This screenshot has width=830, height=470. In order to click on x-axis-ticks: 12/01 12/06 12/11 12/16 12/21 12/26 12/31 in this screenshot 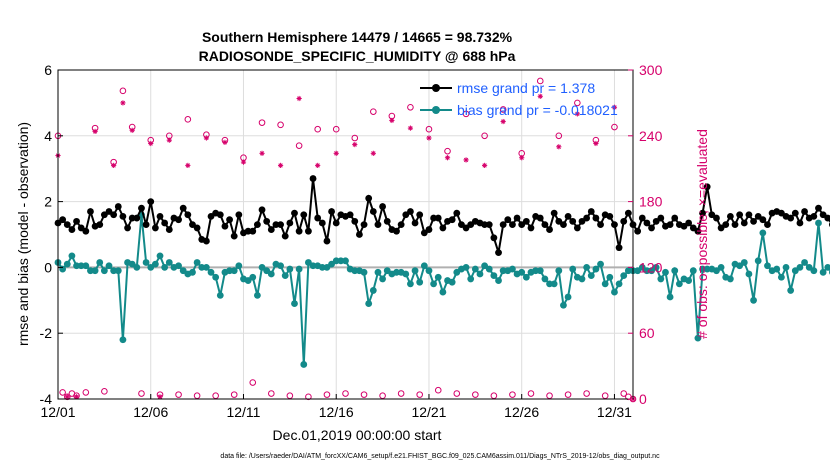, I will do `click(336, 407)`.